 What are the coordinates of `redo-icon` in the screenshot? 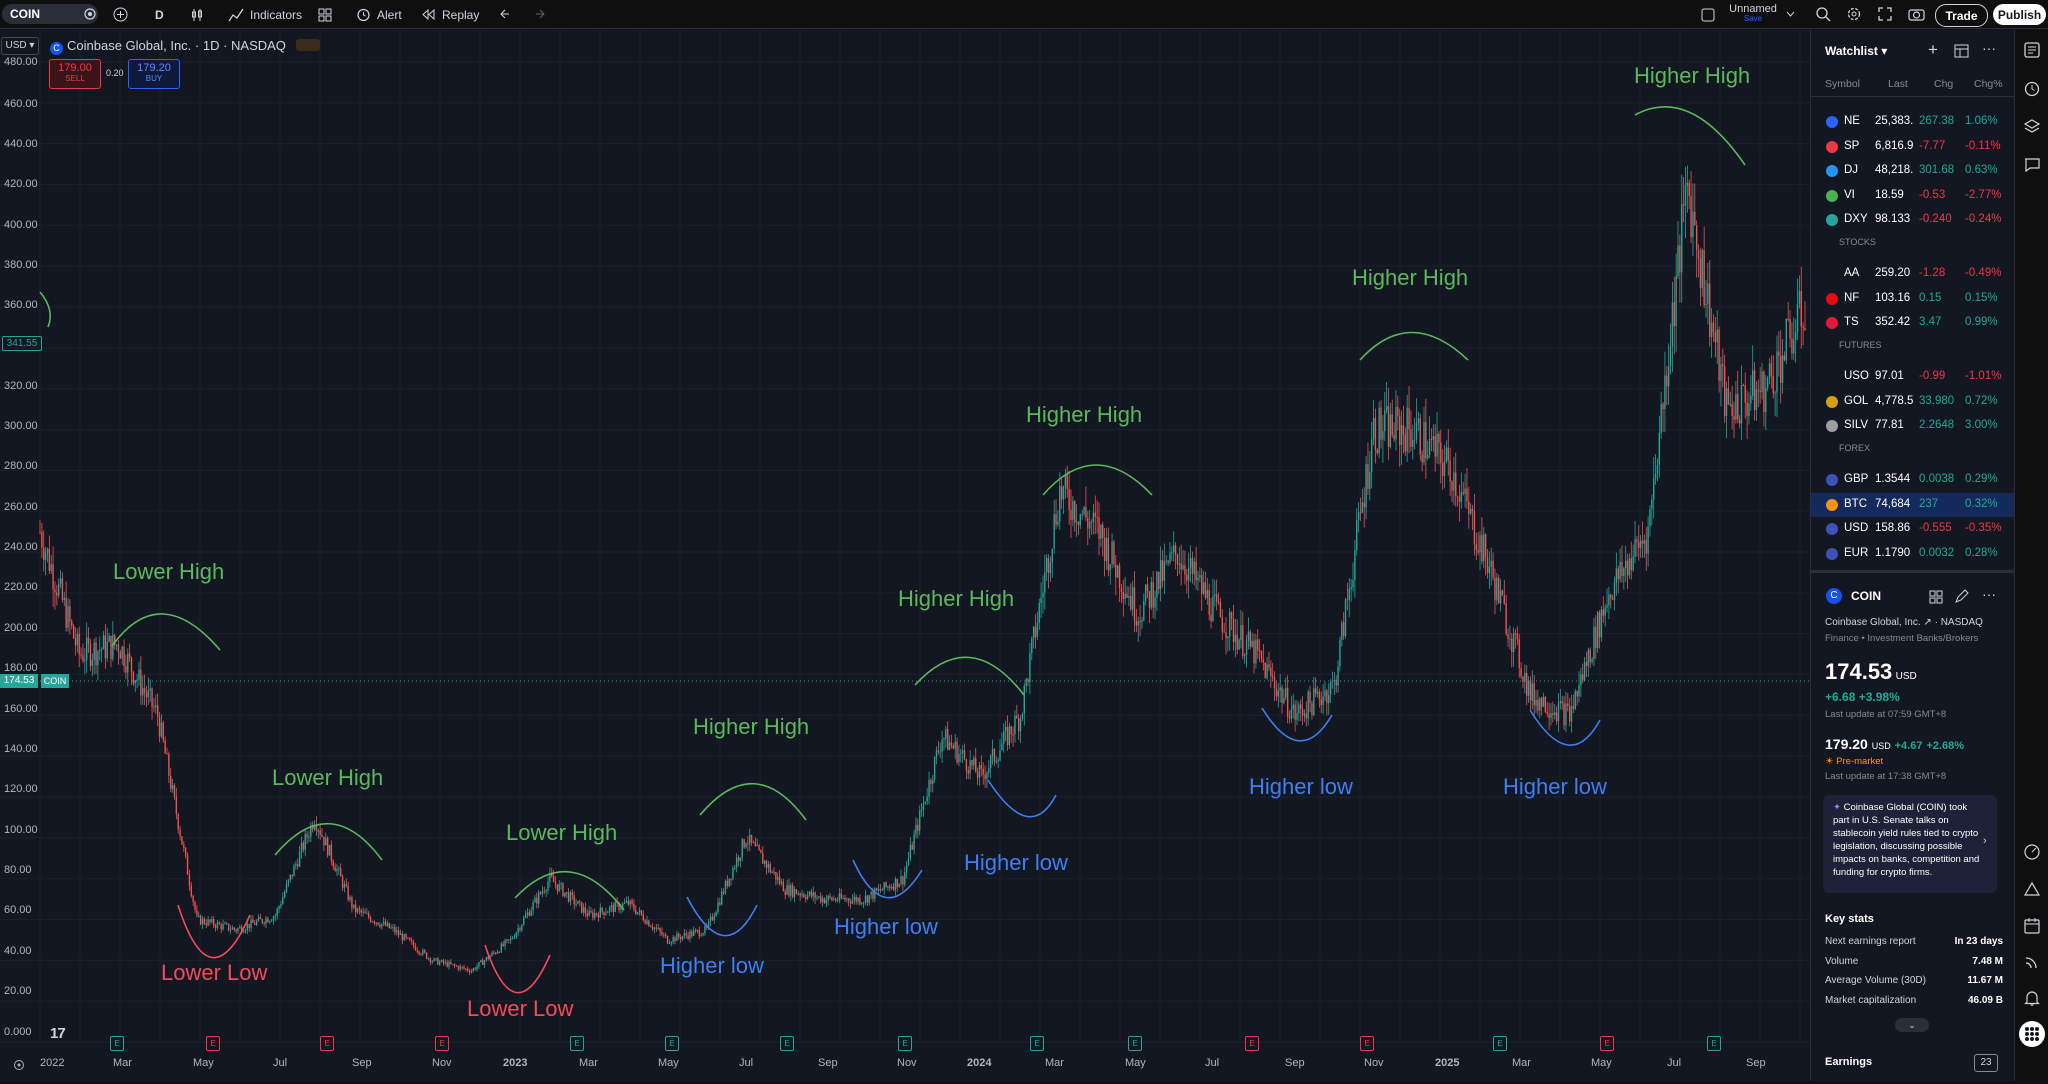 It's located at (538, 14).